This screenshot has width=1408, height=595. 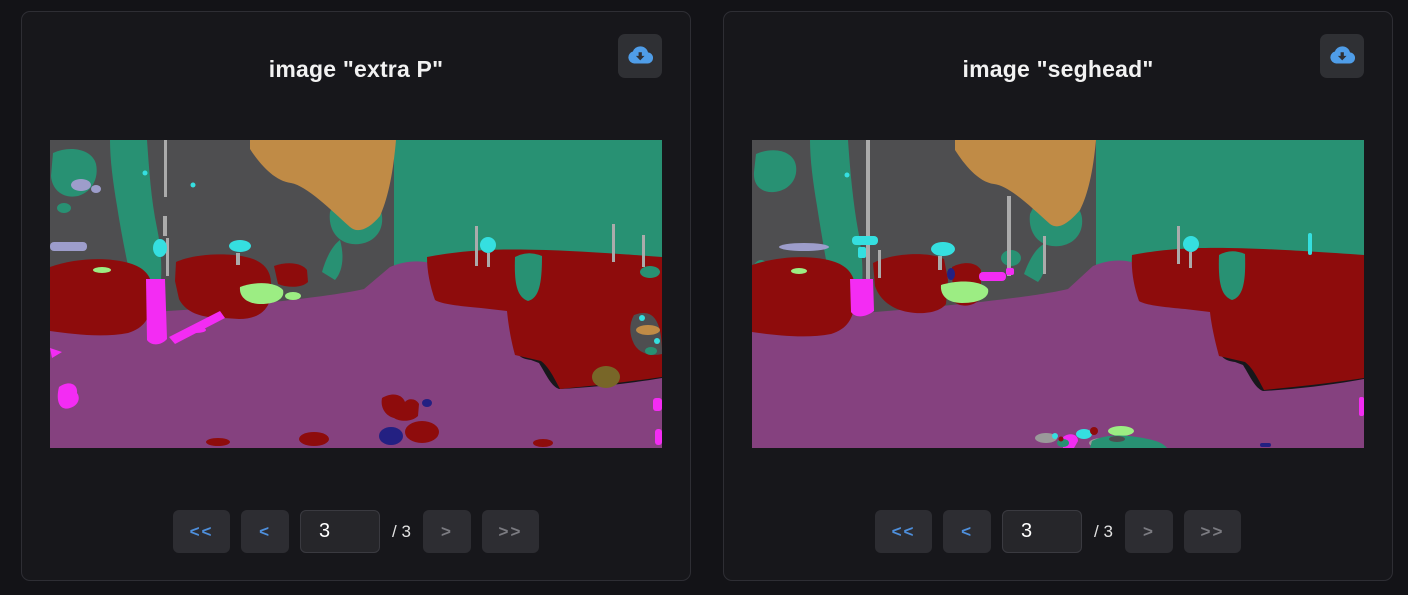 I want to click on bottom-noise-cluster, so click(x=1101, y=437).